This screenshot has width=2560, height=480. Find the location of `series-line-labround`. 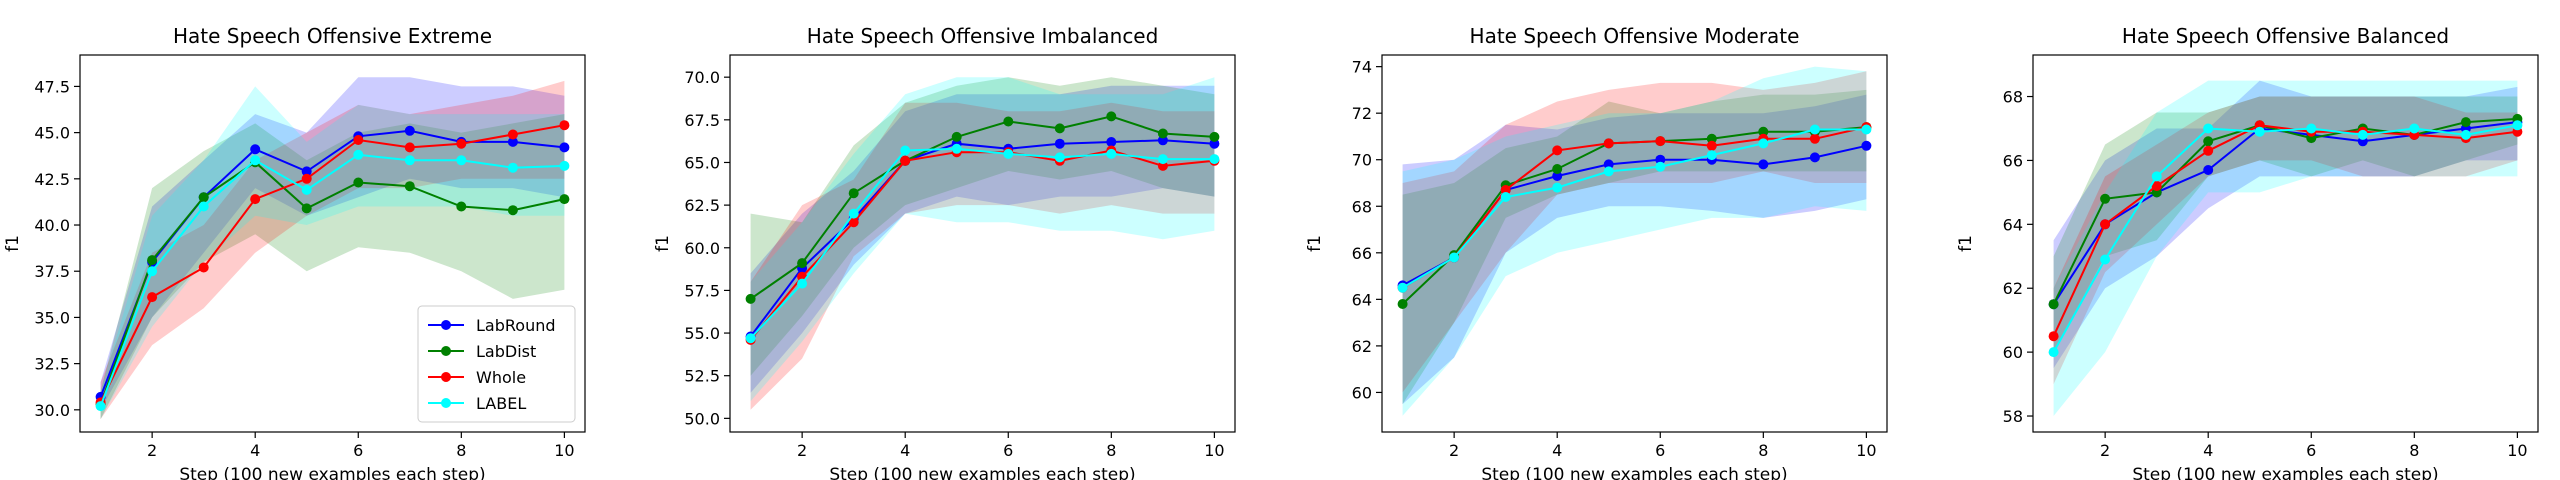

series-line-labround is located at coordinates (982, 238).